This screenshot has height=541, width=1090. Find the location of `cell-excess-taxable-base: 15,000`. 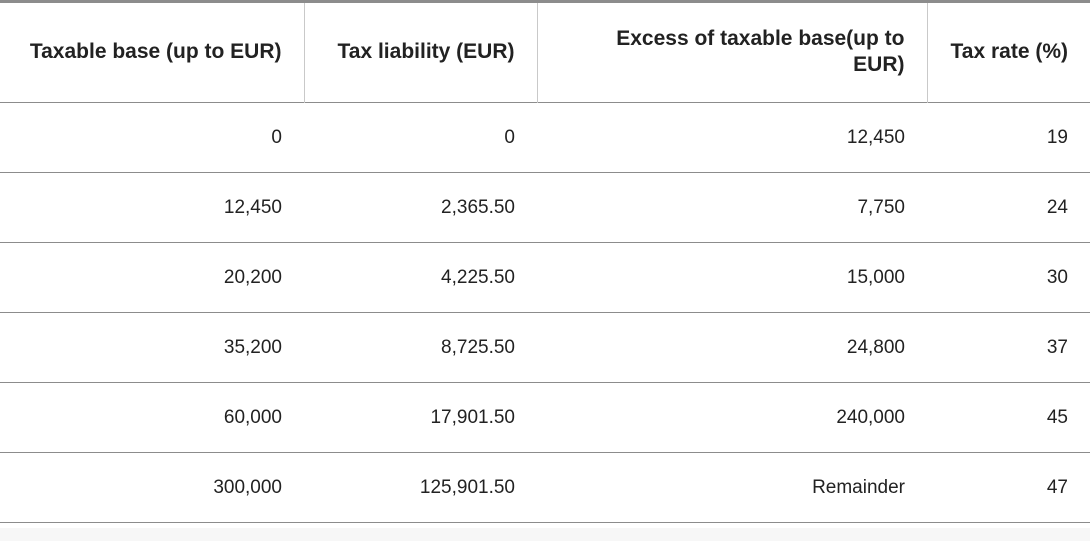

cell-excess-taxable-base: 15,000 is located at coordinates (875, 277).